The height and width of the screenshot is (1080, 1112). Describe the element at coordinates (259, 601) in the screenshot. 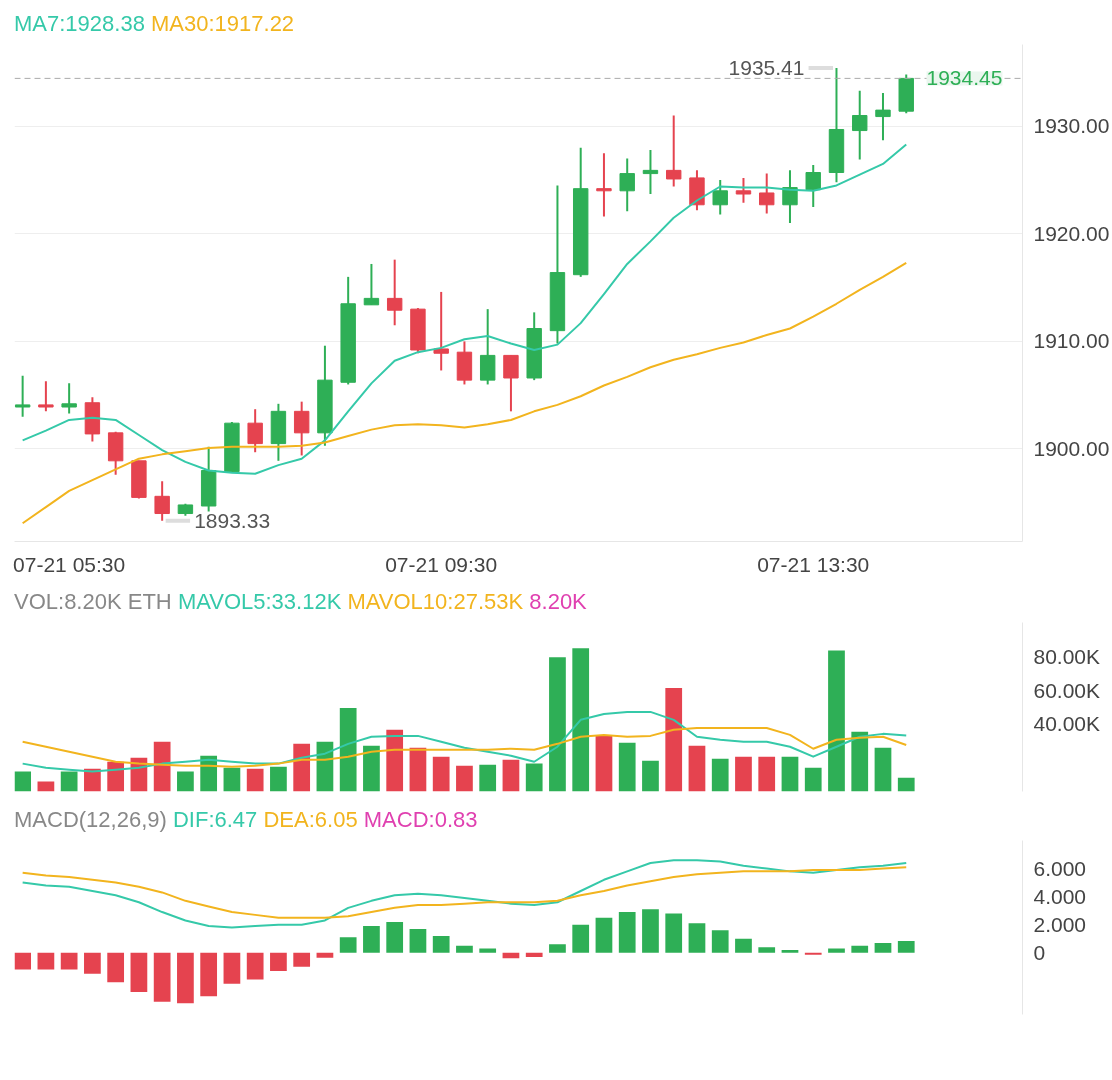

I see `text: MAVOL5:33.12K` at that location.